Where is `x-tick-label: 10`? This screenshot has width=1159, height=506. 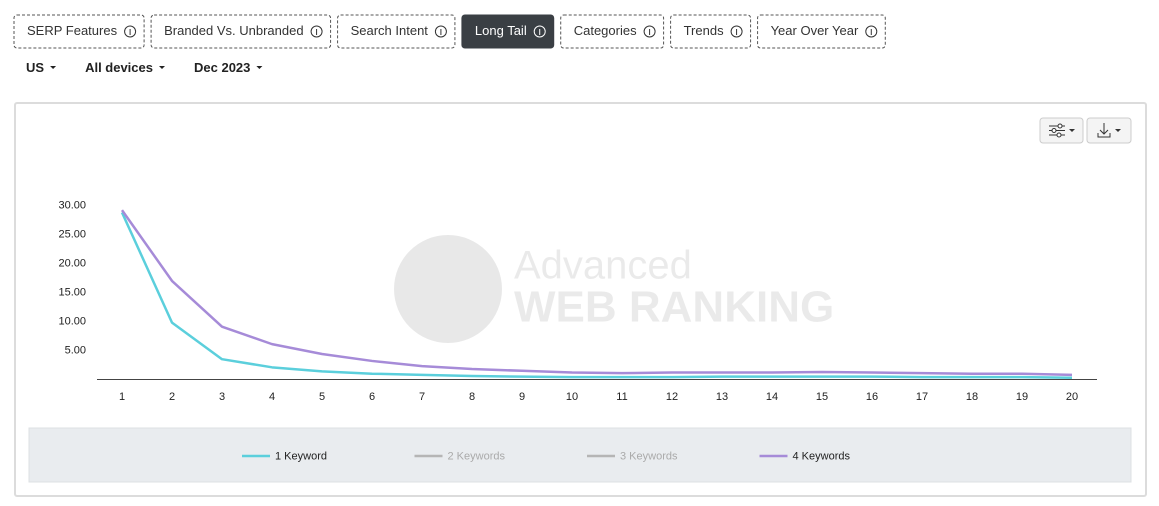 x-tick-label: 10 is located at coordinates (572, 397).